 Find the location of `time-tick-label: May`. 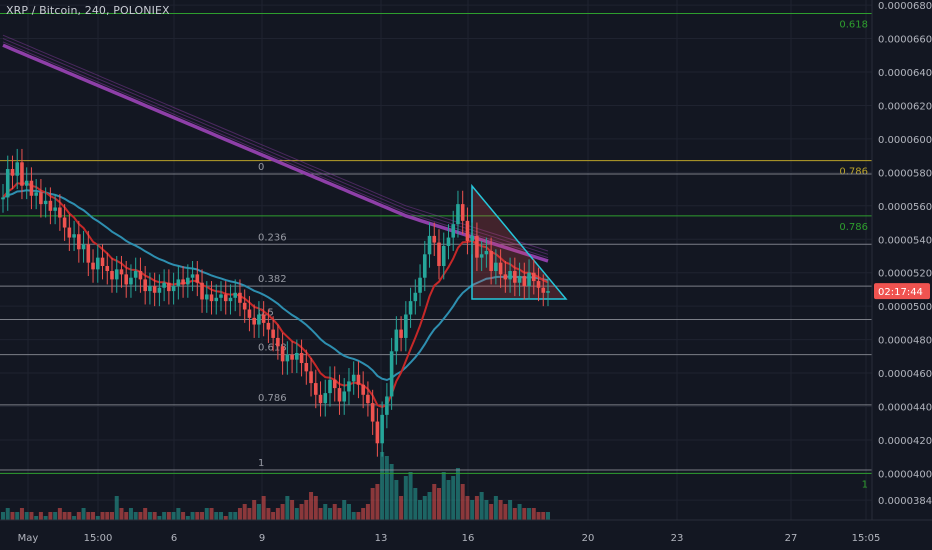

time-tick-label: May is located at coordinates (28, 538).